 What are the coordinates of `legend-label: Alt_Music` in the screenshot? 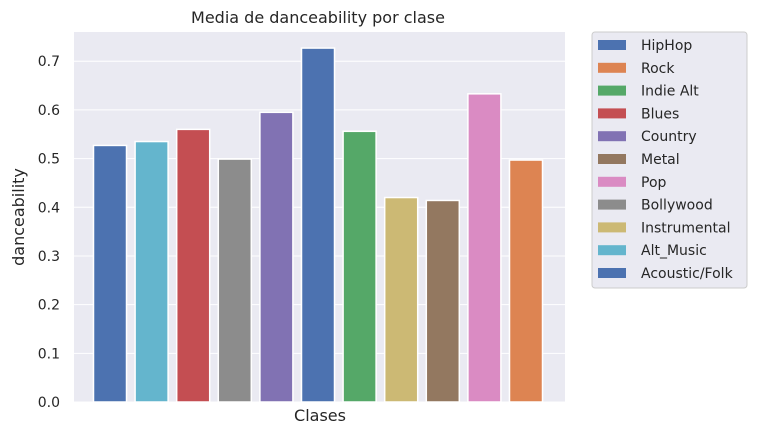 It's located at (674, 251).